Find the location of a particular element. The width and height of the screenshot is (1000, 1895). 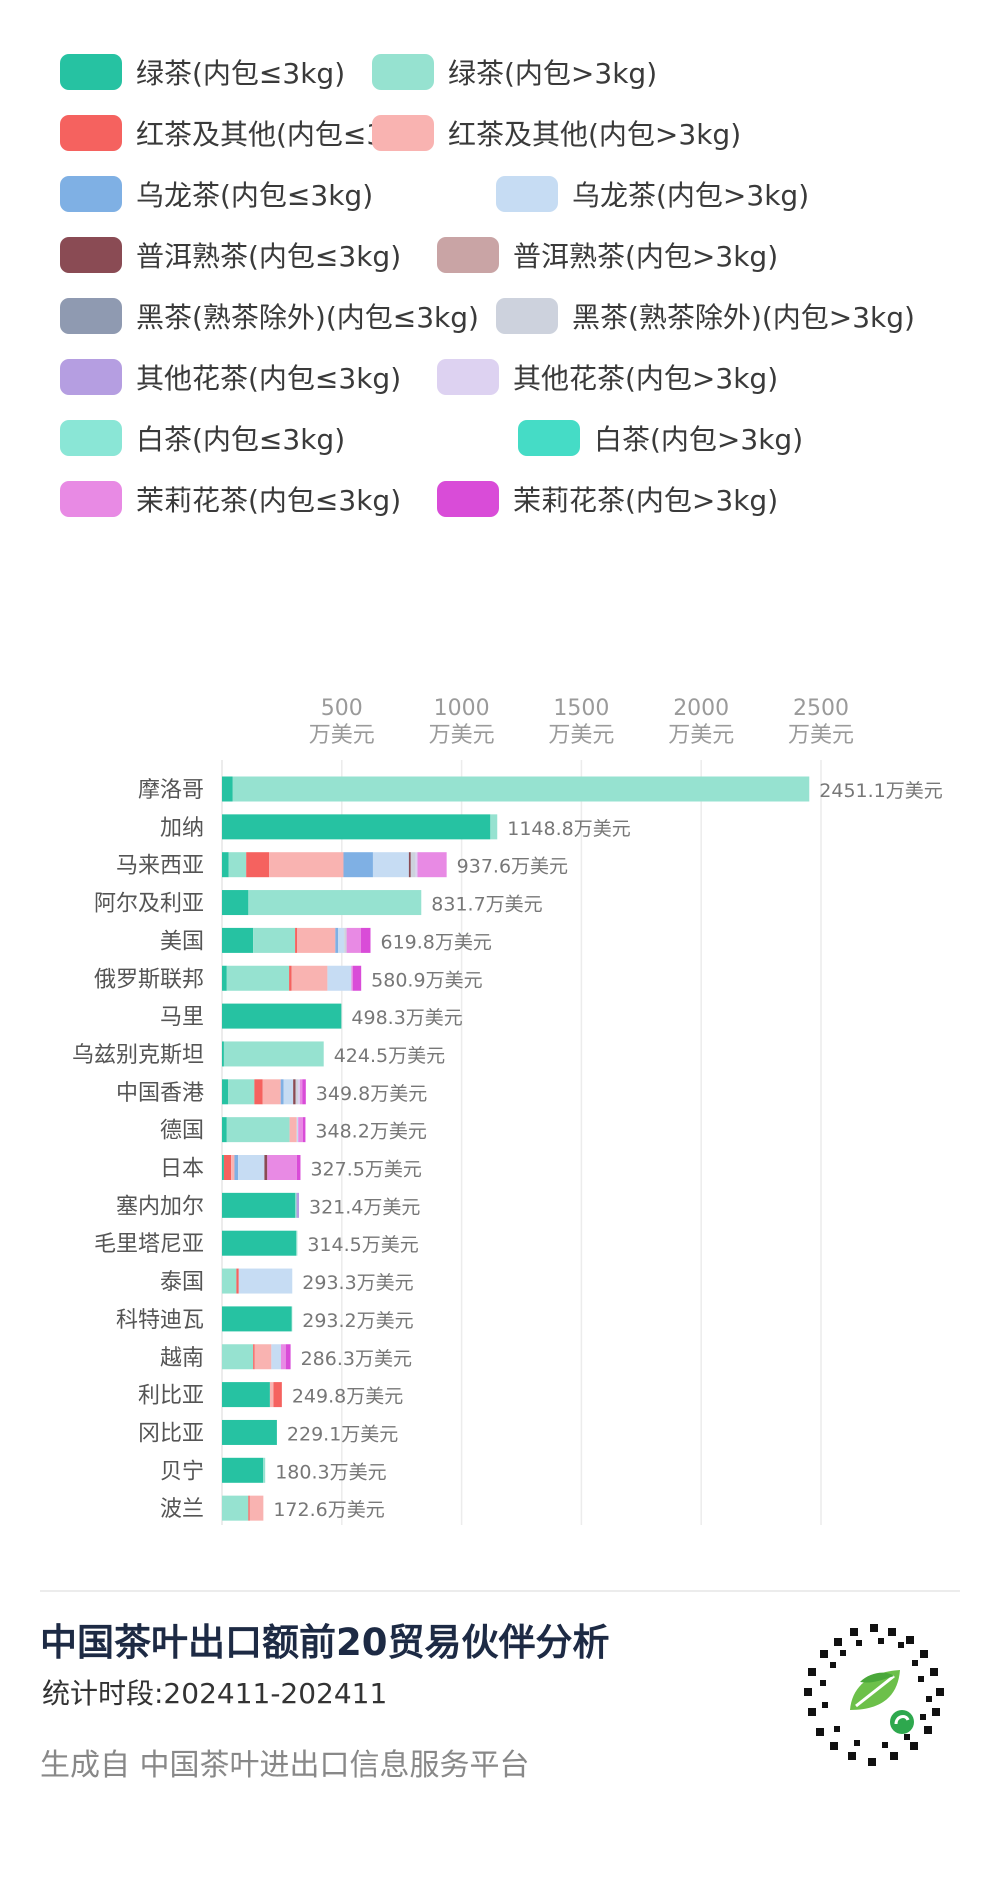

legend-item: 红茶及其他(内包>3kg) is located at coordinates (556, 133).